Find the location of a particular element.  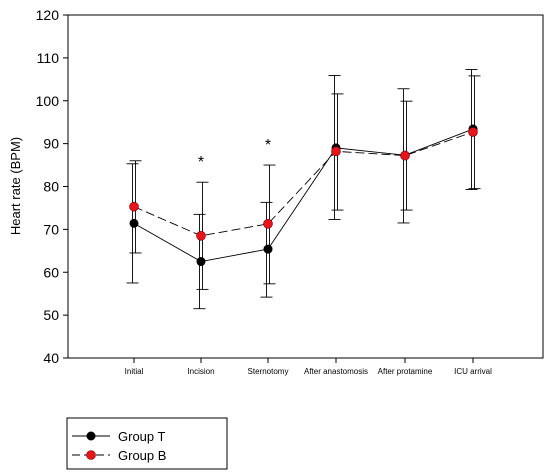

y-tick-label: 40 is located at coordinates (51, 358).